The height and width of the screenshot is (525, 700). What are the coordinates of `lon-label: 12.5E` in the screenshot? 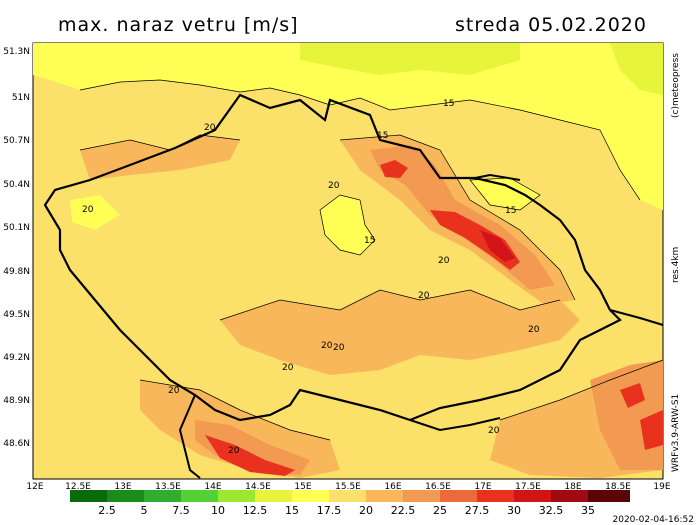 It's located at (78, 487).